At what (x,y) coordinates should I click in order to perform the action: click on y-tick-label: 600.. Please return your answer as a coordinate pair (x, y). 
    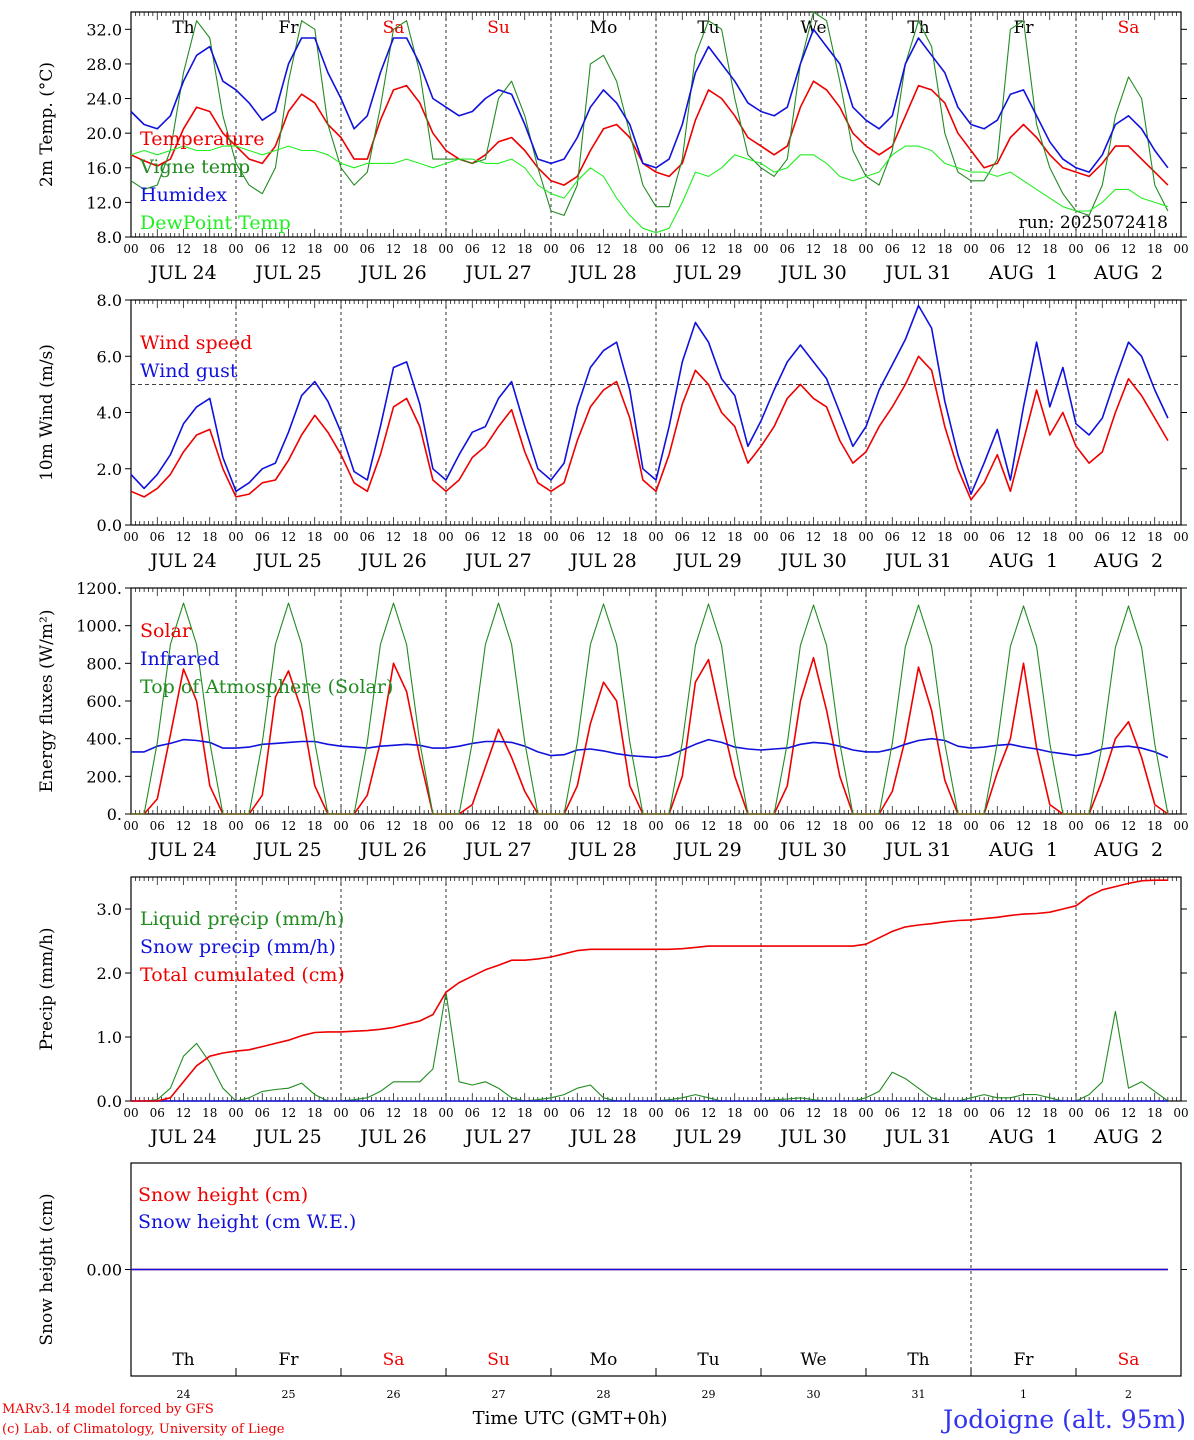
    Looking at the image, I should click on (104, 701).